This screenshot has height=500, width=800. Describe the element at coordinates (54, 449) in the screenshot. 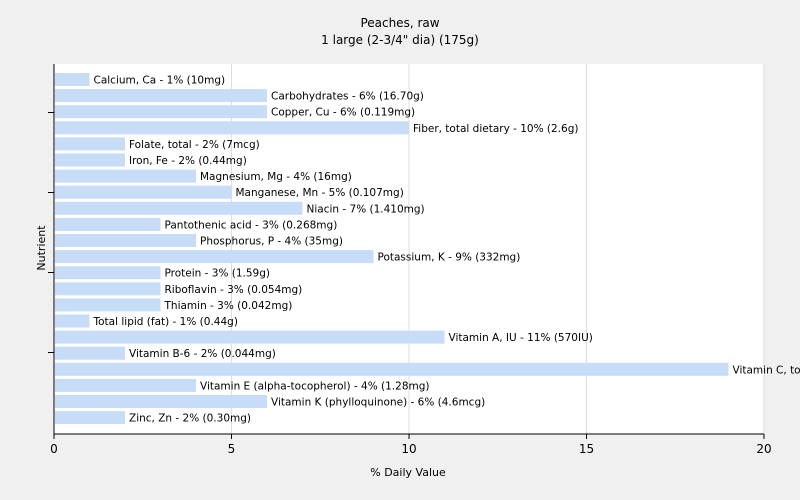

I see `x-tick-label: 0` at that location.